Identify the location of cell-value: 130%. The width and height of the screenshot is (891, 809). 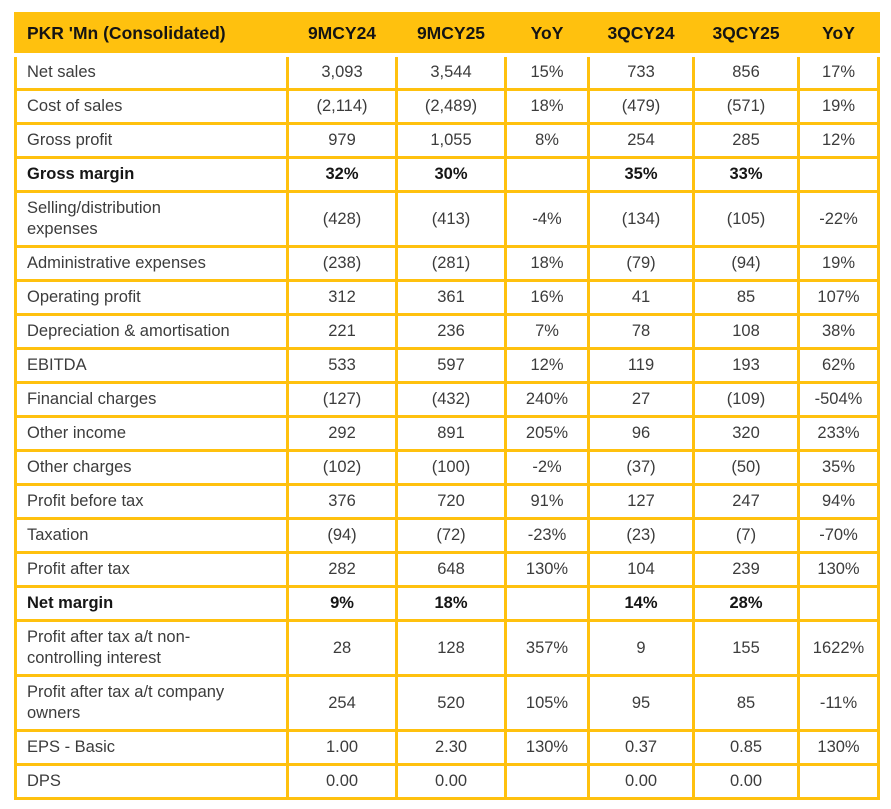
(838, 569).